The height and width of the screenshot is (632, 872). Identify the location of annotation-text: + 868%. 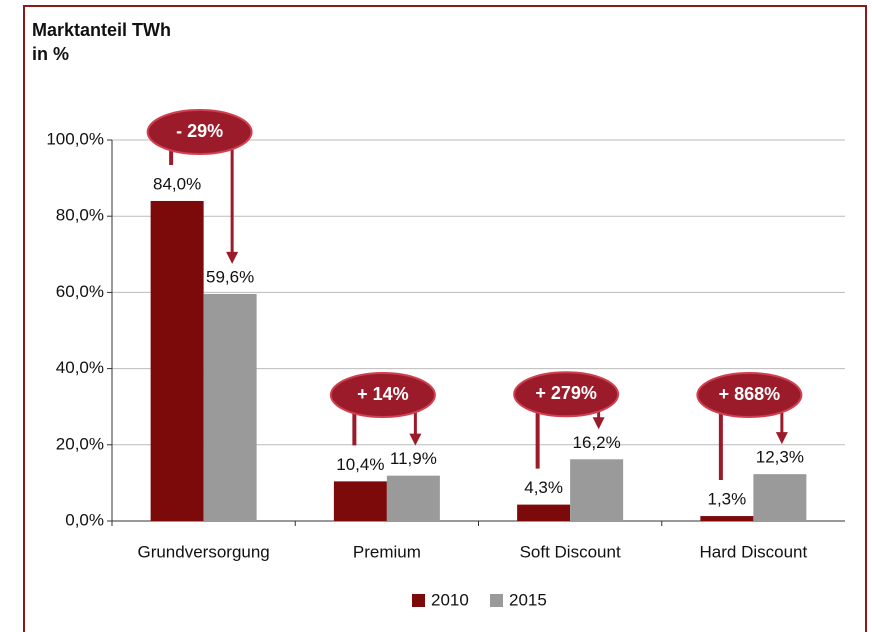
(750, 394).